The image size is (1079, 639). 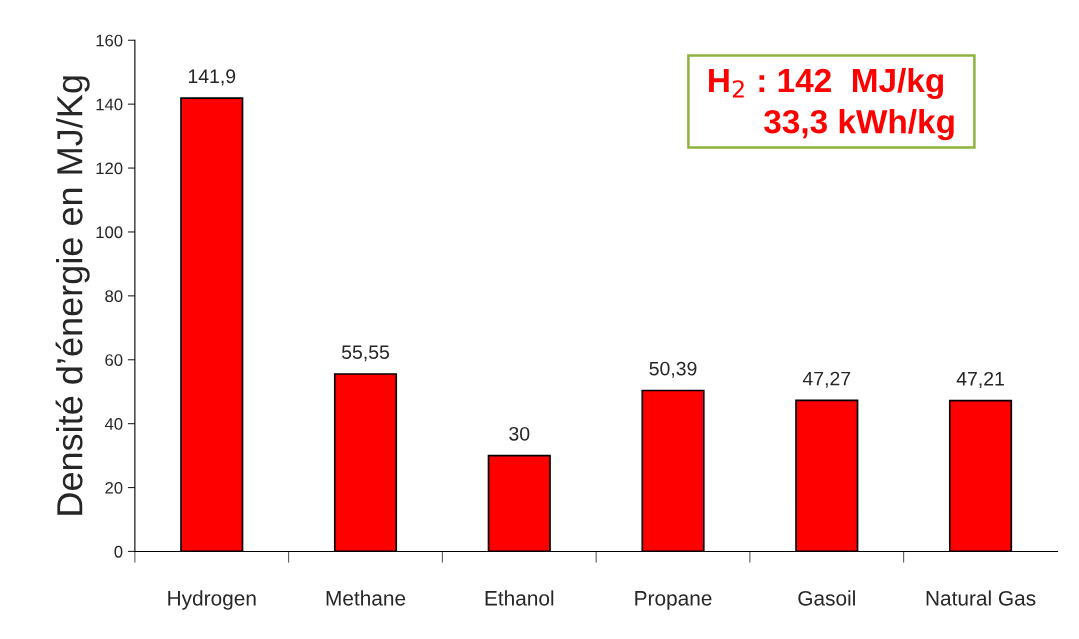 What do you see at coordinates (519, 433) in the screenshot?
I see `data-label: 30` at bounding box center [519, 433].